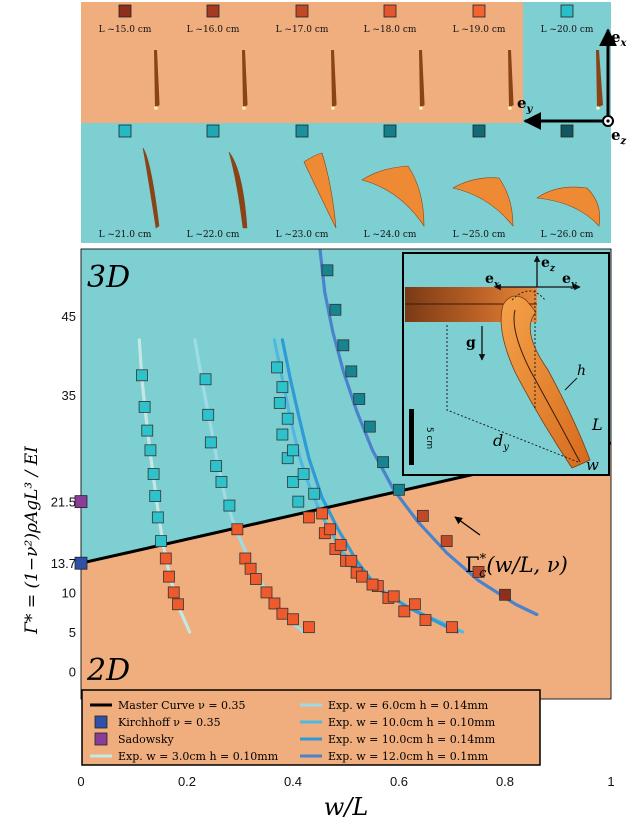 Image resolution: width=635 pixels, height=826 pixels. Describe the element at coordinates (505, 781) in the screenshot. I see `x-tick-label: 0.8` at that location.